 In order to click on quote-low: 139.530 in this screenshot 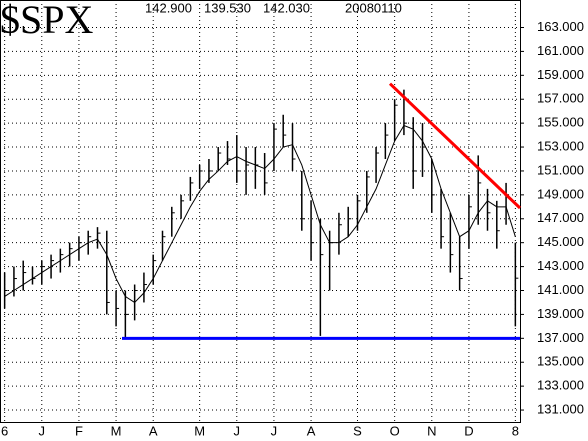, I will do `click(227, 7)`.